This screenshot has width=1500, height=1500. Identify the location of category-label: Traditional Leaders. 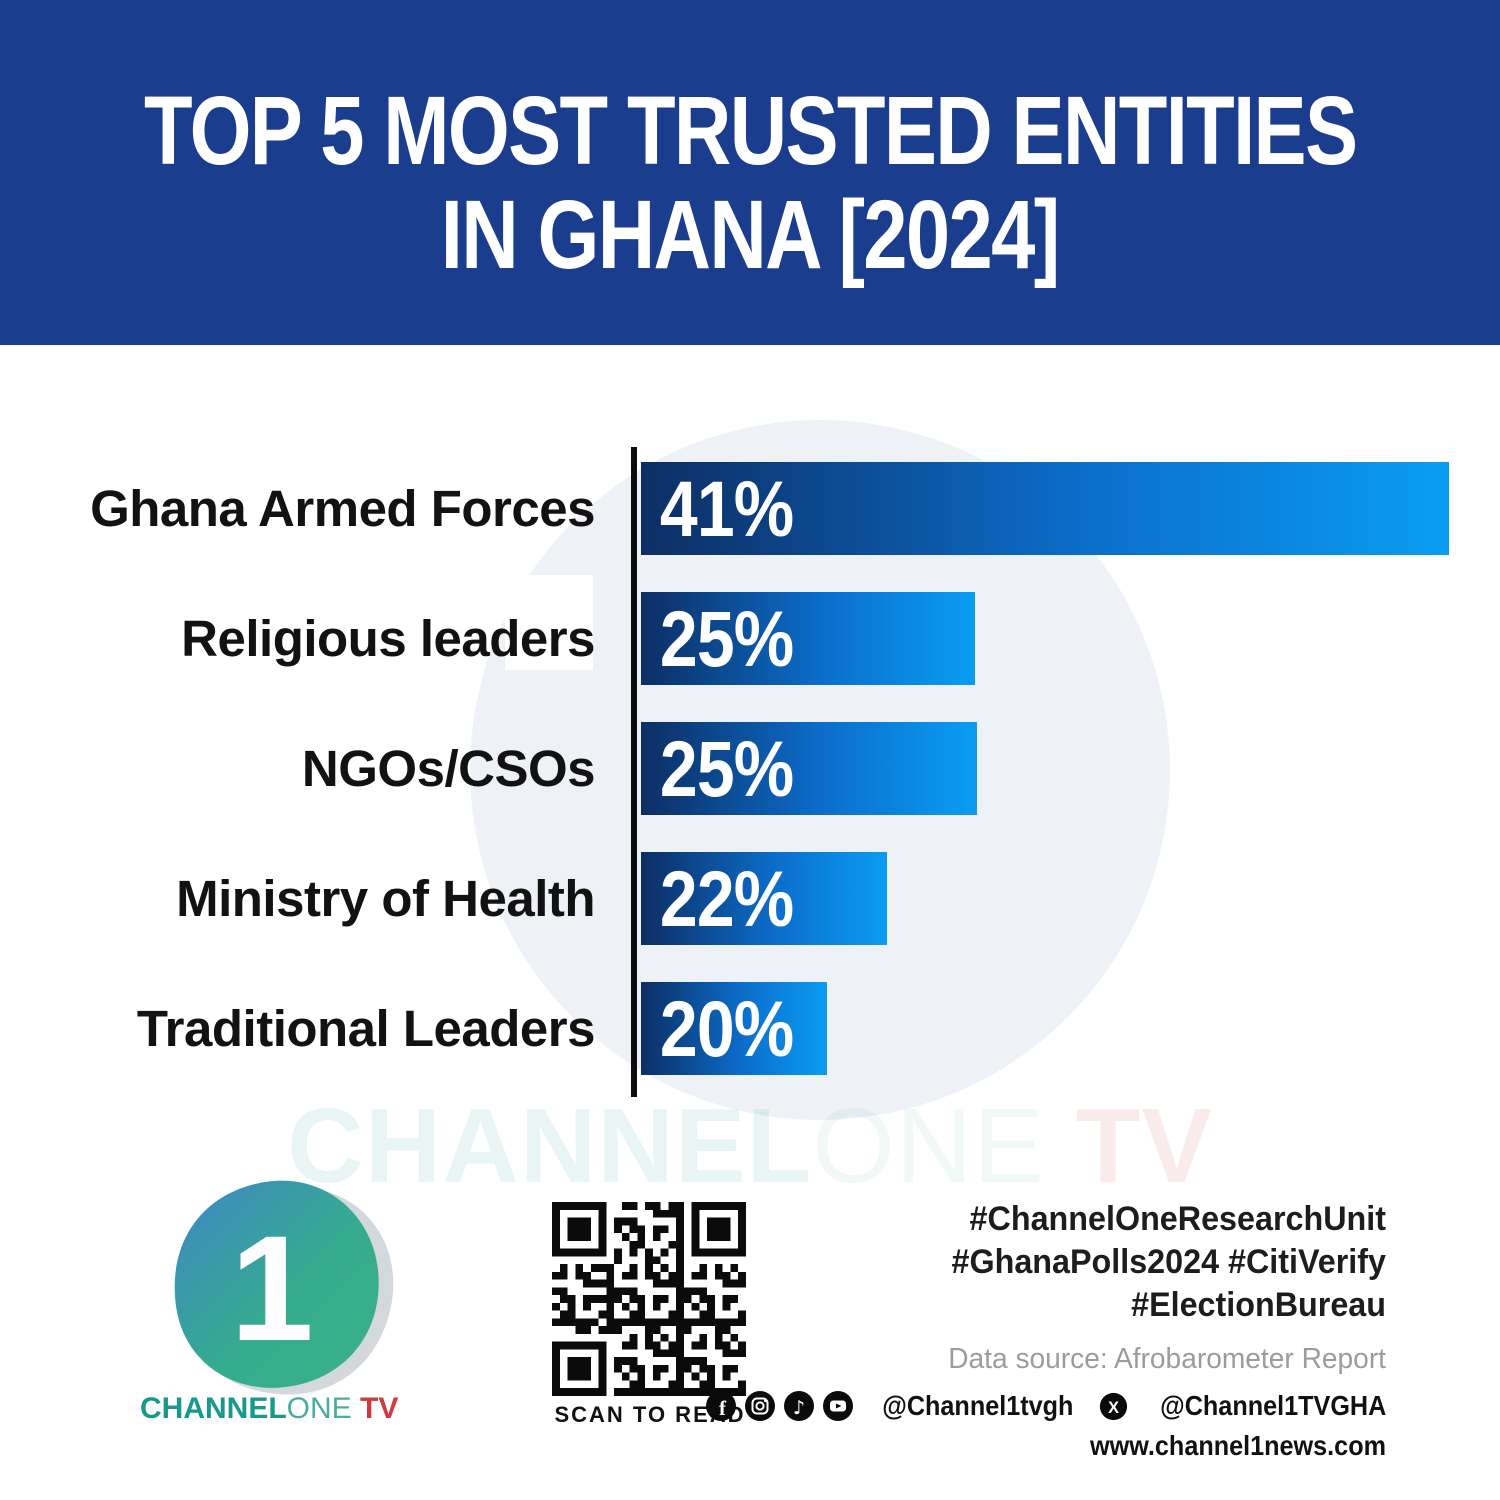
(366, 1028).